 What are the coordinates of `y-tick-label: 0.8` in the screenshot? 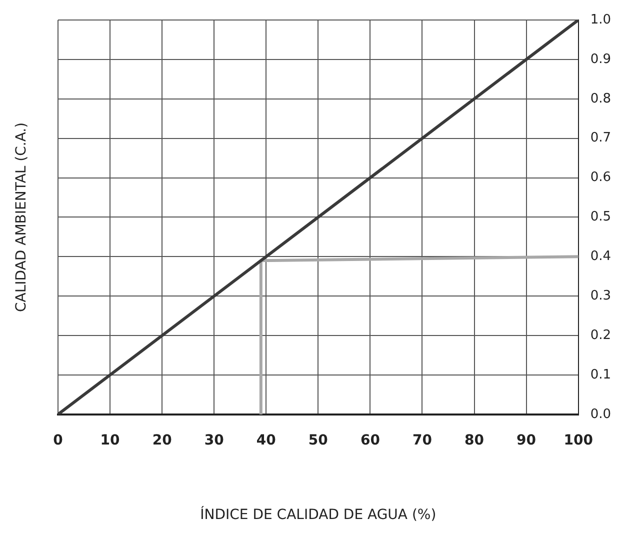 It's located at (601, 98).